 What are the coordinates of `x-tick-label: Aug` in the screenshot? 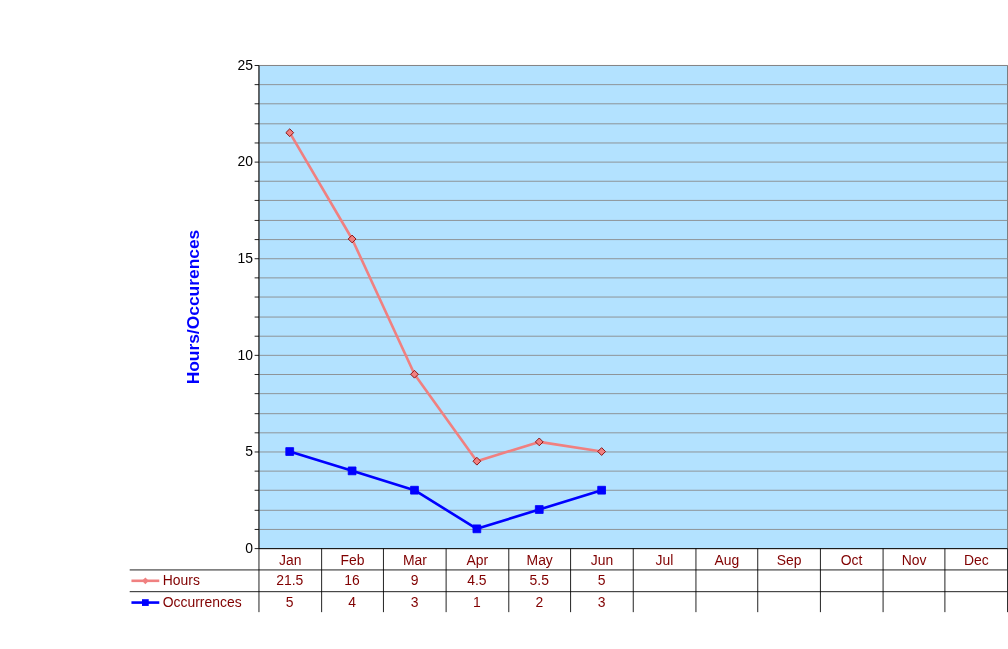 It's located at (727, 560).